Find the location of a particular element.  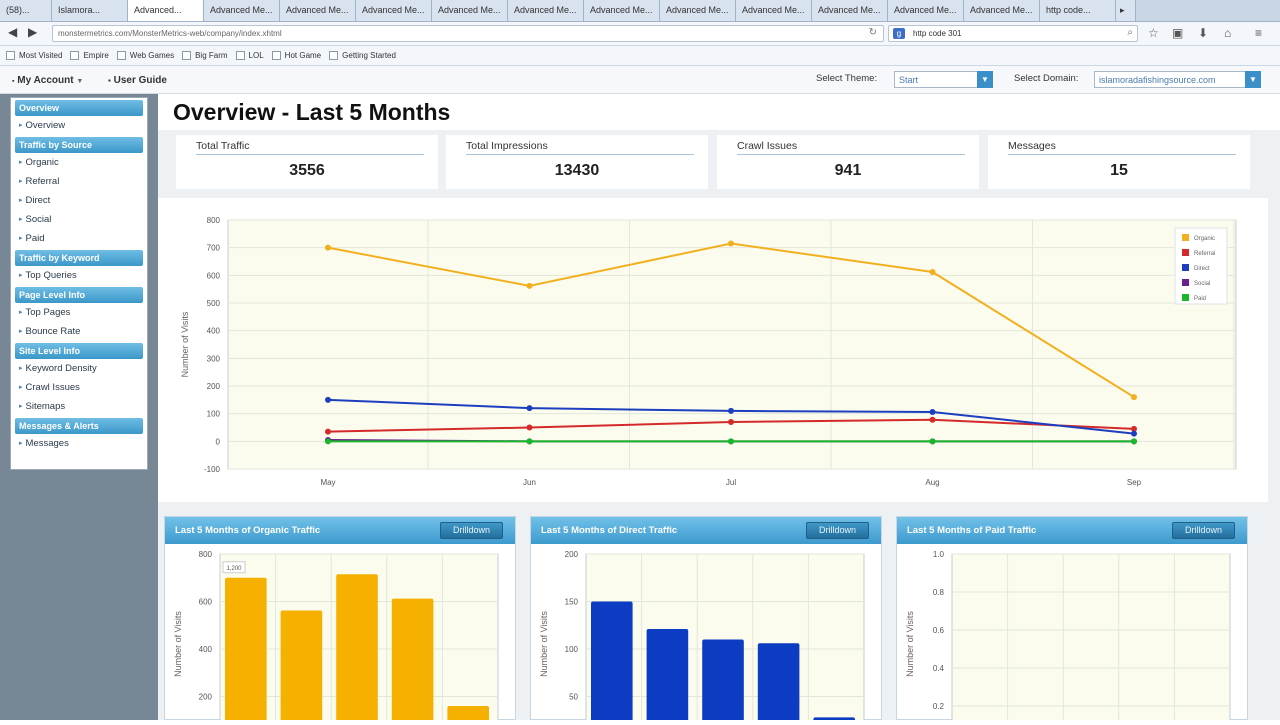

tab-scroll-right-icon: ▸ is located at coordinates (1126, 10).